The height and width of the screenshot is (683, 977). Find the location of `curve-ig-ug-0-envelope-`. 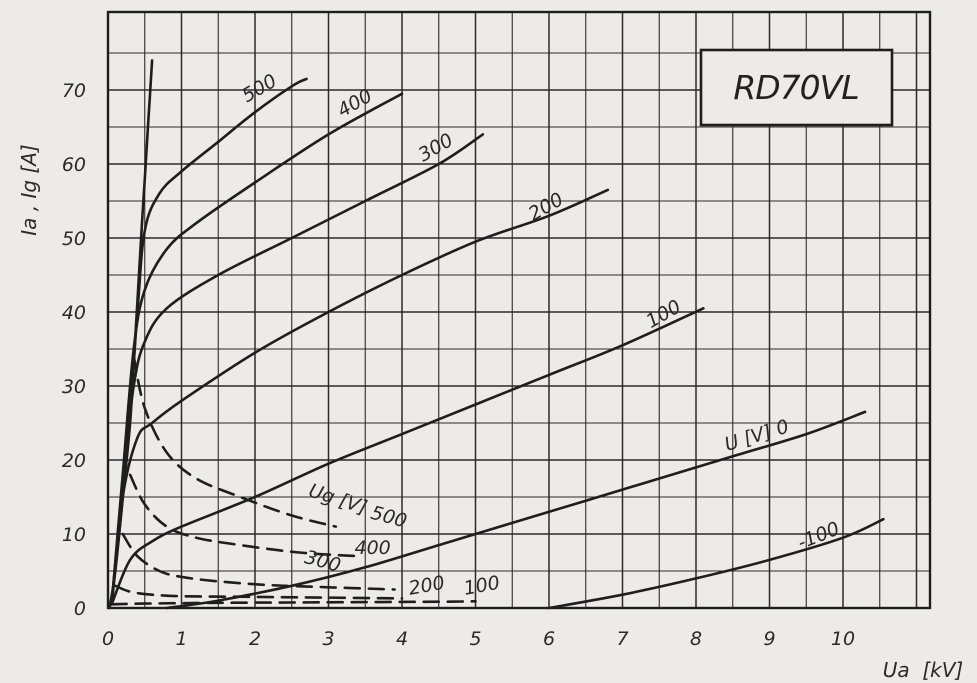

curve-ig-ug-0-envelope- is located at coordinates (131, 334).